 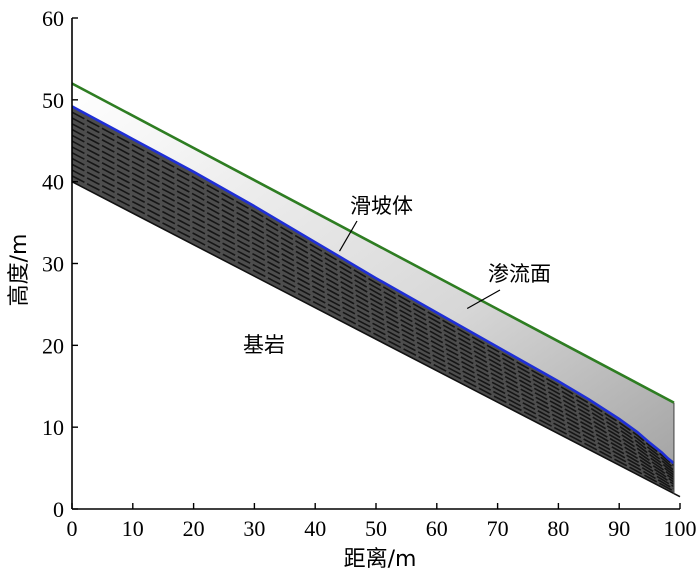 What do you see at coordinates (19, 270) in the screenshot?
I see `y-axis-label: 高度/m` at bounding box center [19, 270].